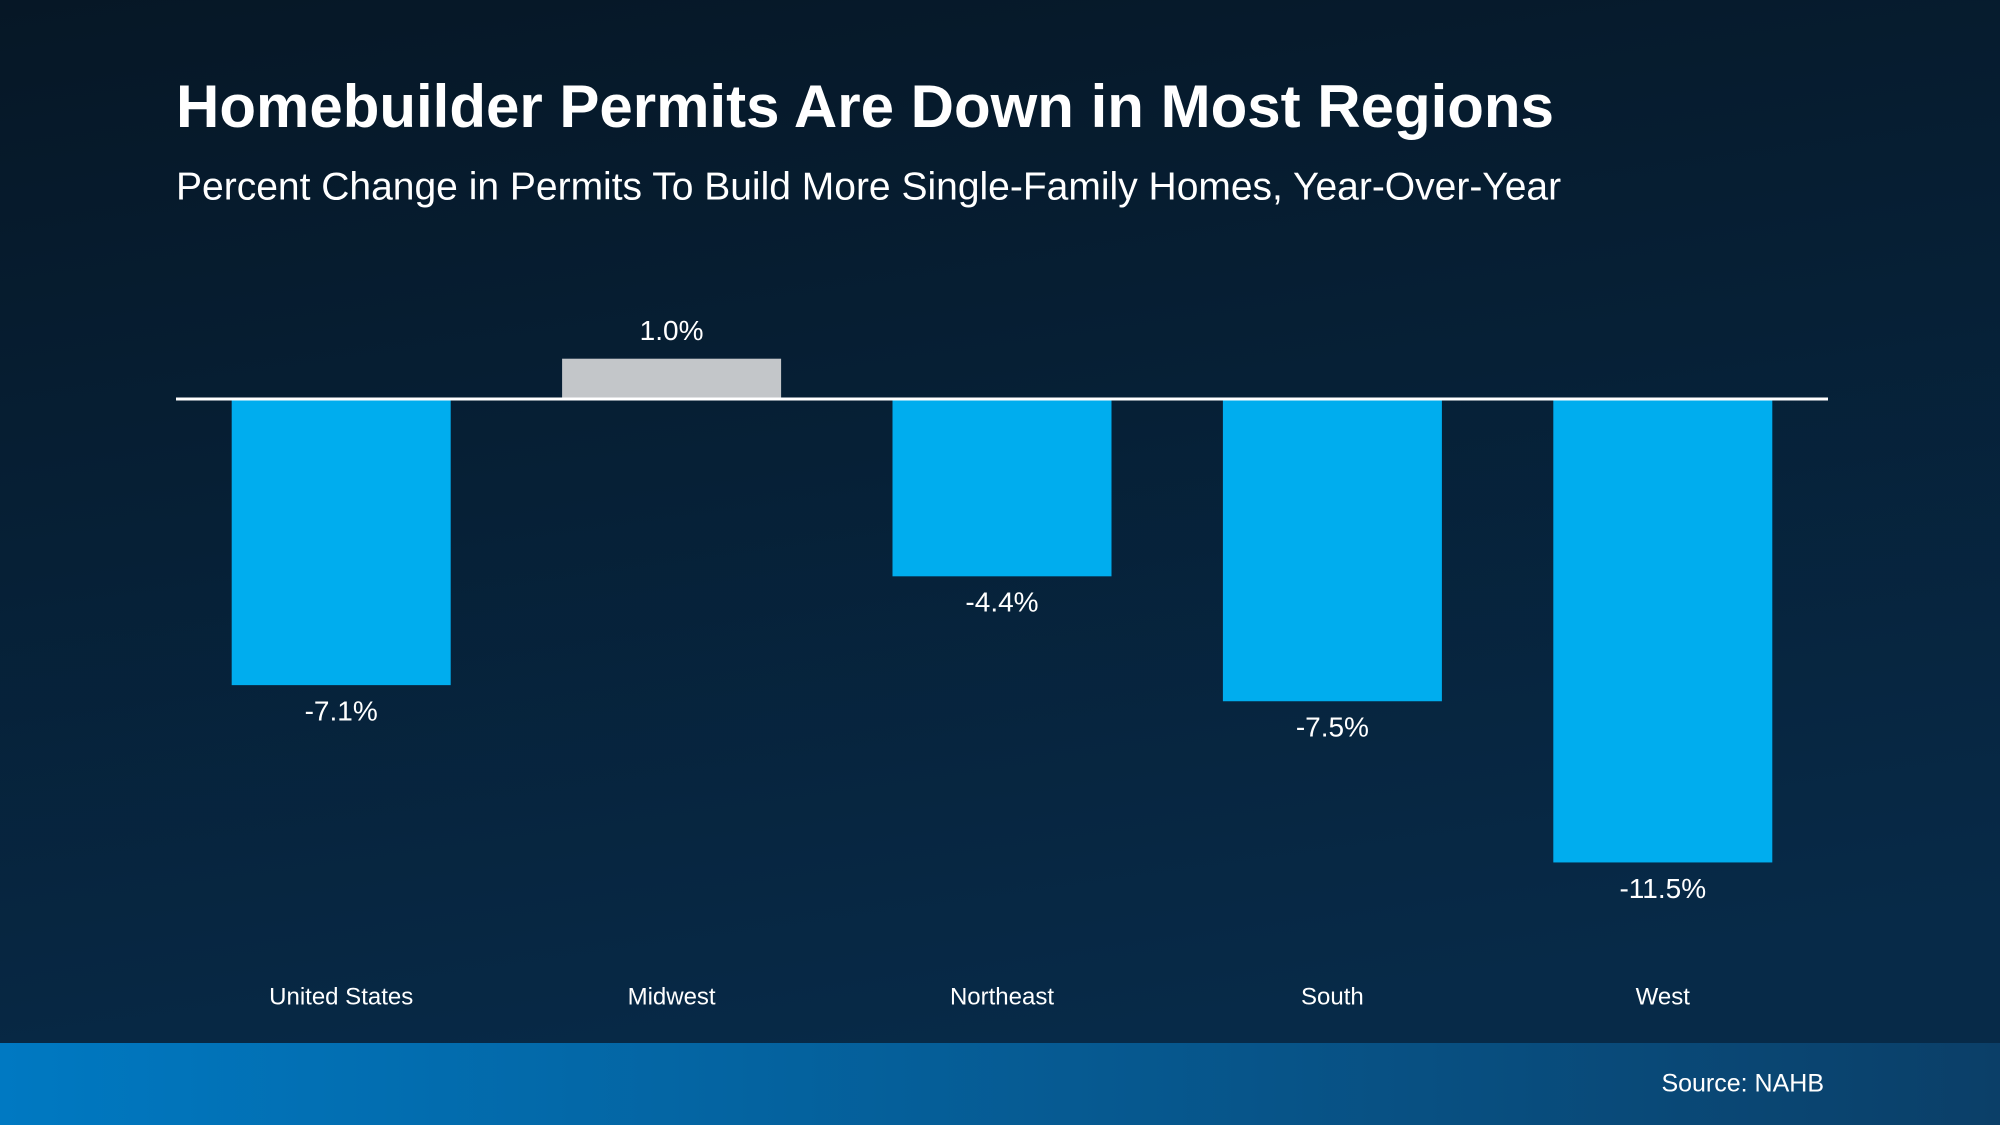 This screenshot has height=1125, width=2000. Describe the element at coordinates (1001, 602) in the screenshot. I see `value-label: -4.4%` at that location.